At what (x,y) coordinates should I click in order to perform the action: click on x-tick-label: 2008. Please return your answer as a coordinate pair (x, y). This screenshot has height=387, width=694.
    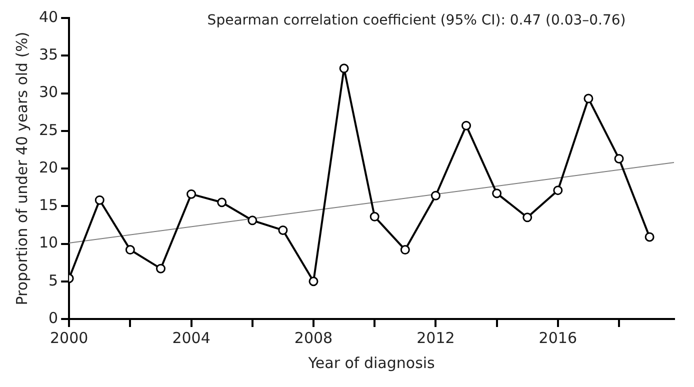
    Looking at the image, I should click on (313, 337).